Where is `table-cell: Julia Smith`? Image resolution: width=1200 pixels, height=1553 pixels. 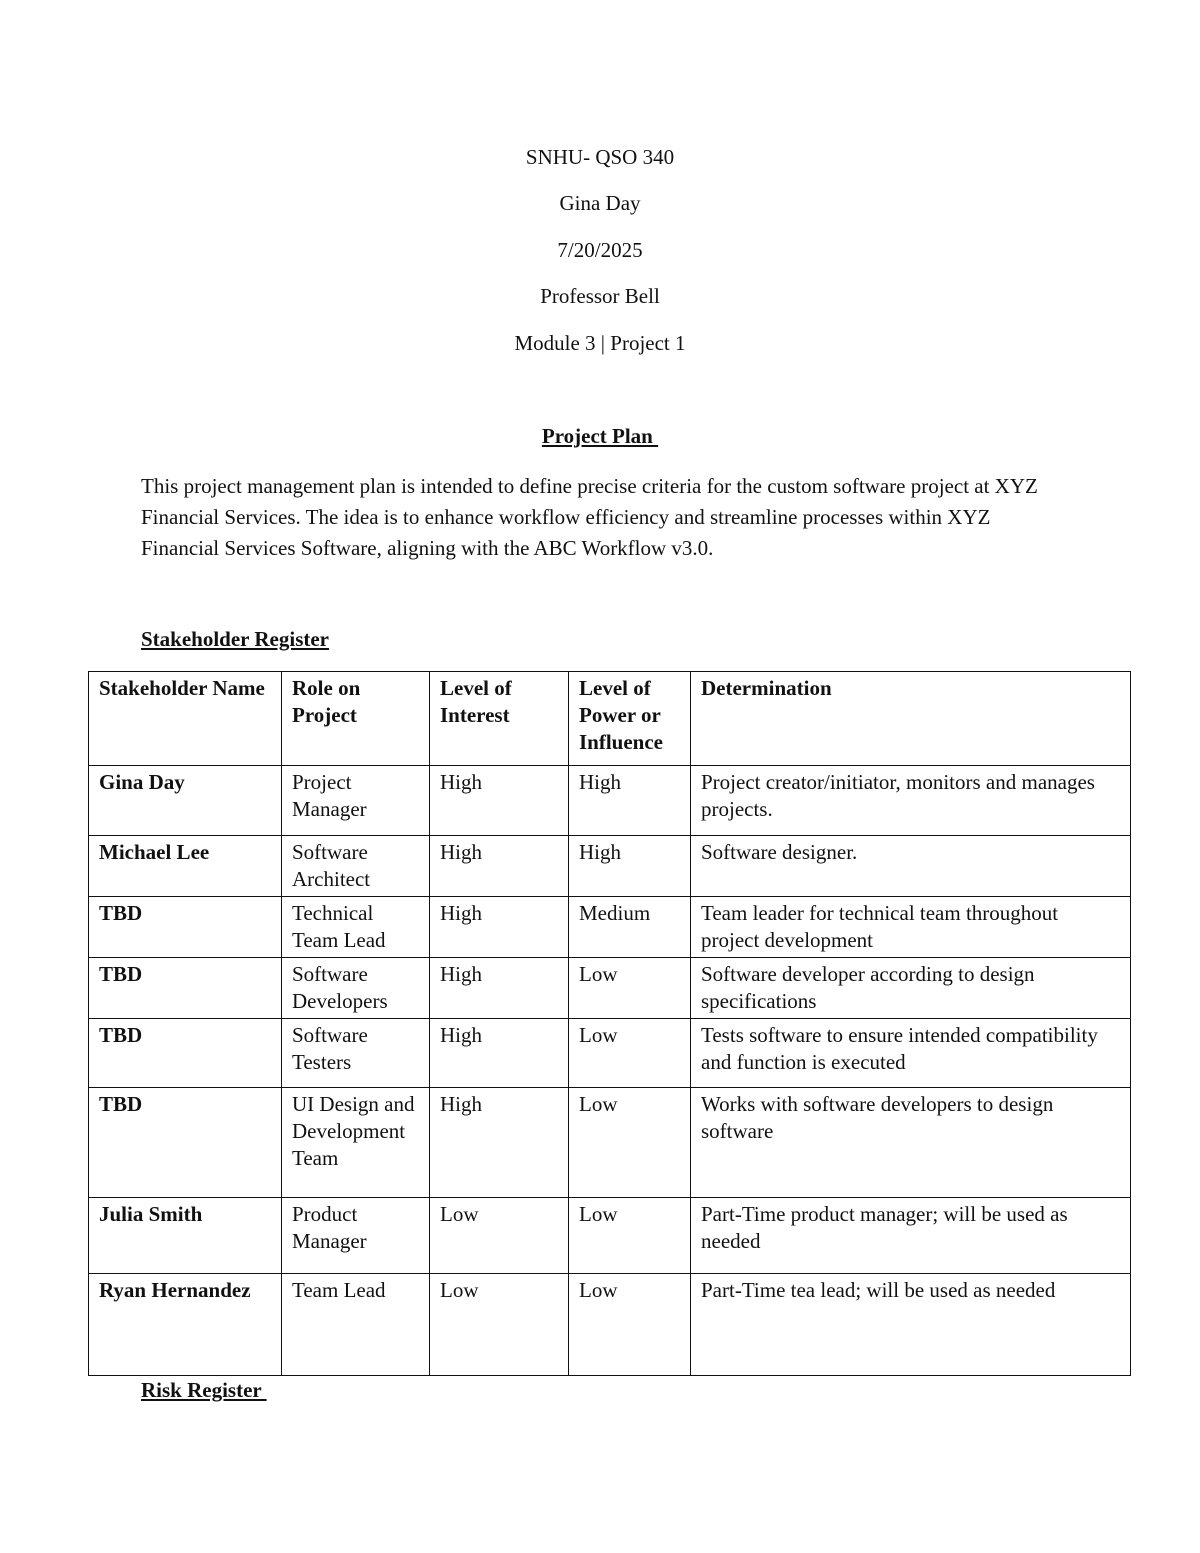
table-cell: Julia Smith is located at coordinates (185, 1235).